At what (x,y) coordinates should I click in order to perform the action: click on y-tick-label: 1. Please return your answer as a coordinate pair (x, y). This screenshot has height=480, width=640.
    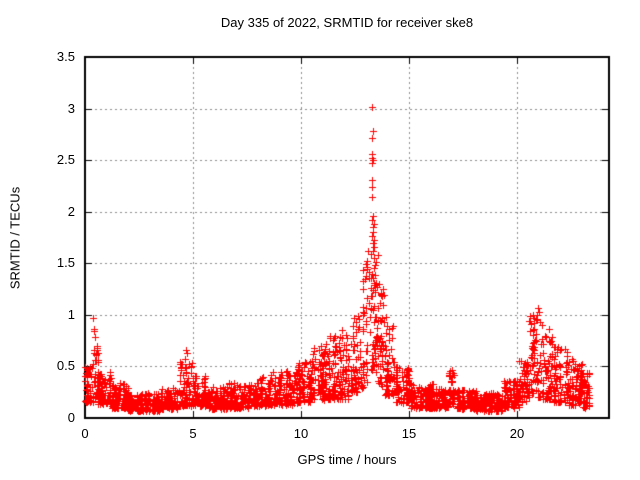
    Looking at the image, I should click on (71, 314).